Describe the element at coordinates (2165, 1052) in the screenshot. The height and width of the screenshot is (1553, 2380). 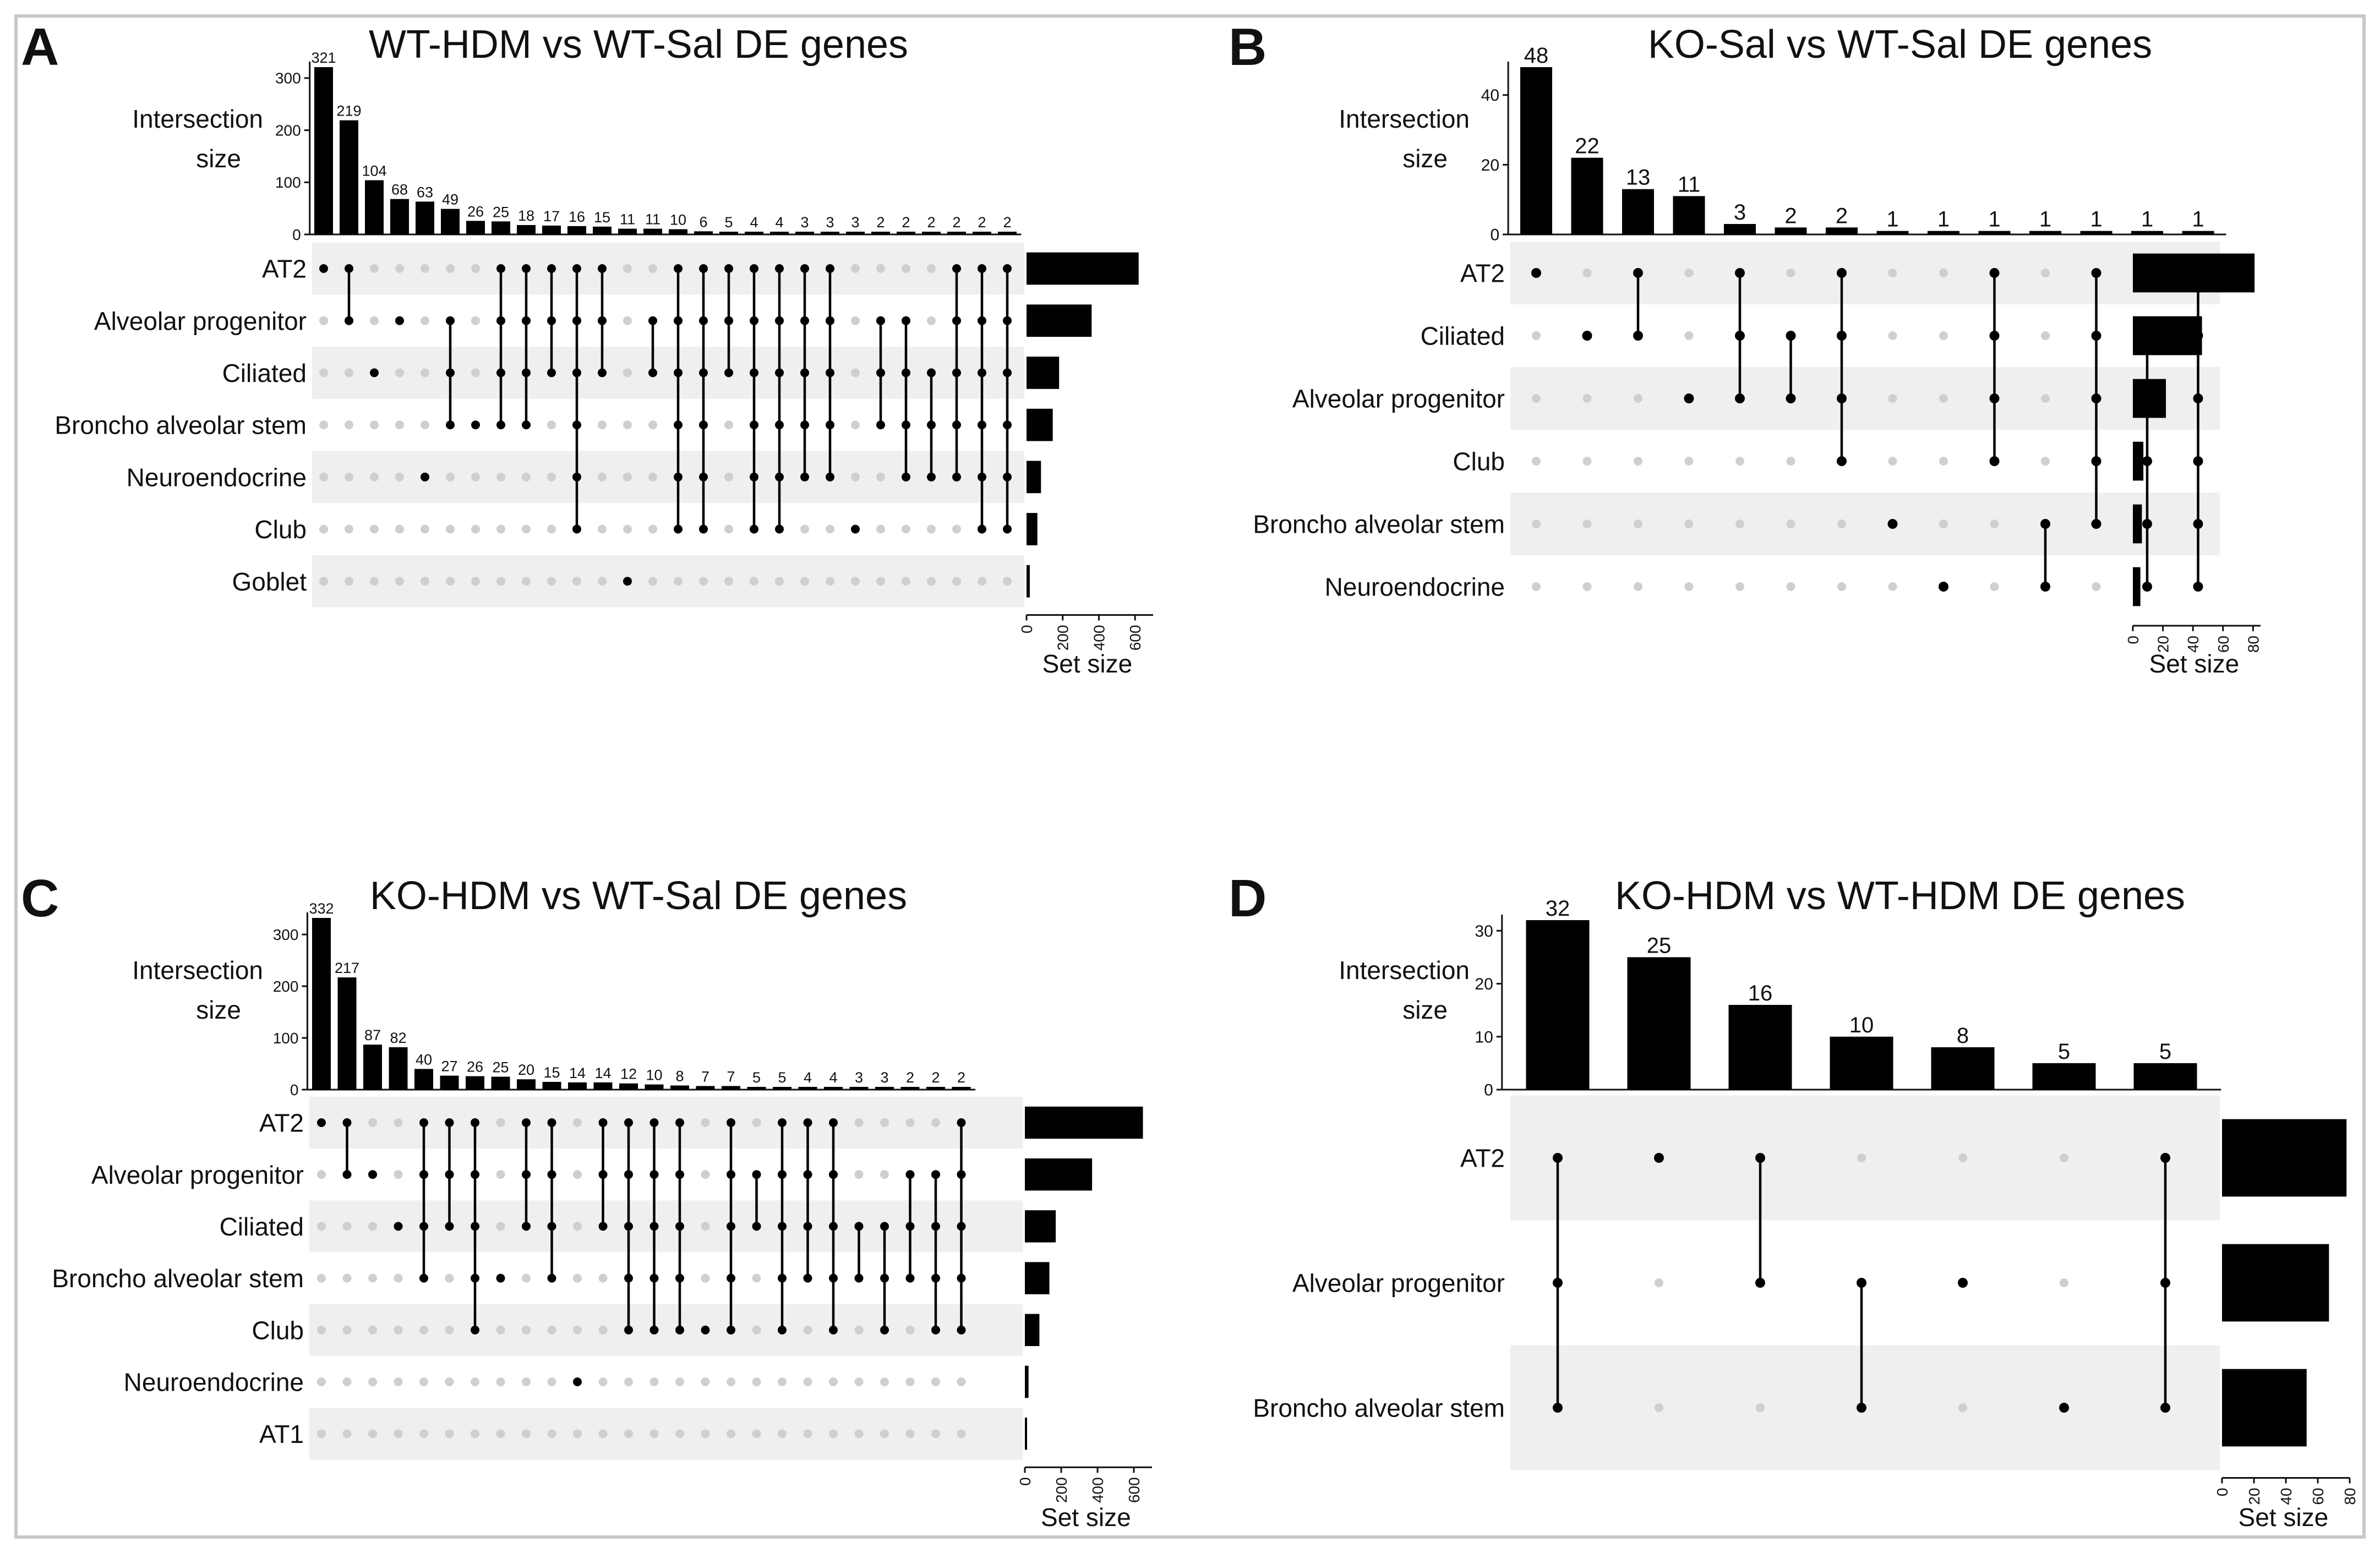
I see `intersection-count: 5` at that location.